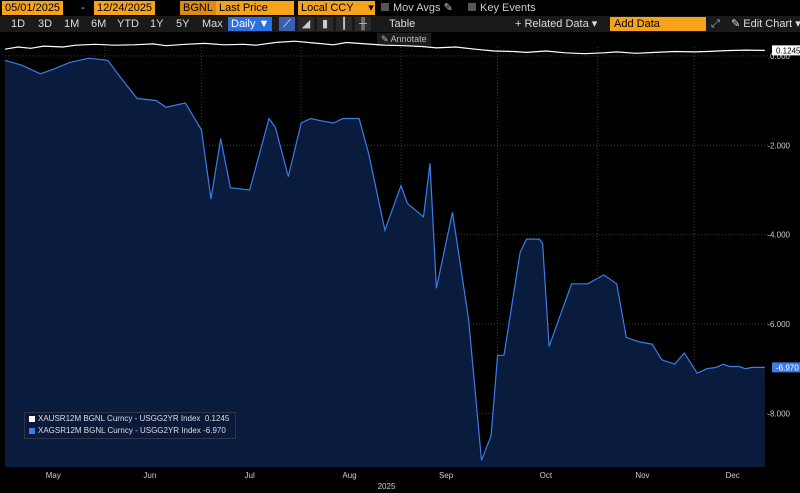 Image resolution: width=800 pixels, height=493 pixels. Describe the element at coordinates (556, 24) in the screenshot. I see `related-data-button: + Related Data ▾` at that location.